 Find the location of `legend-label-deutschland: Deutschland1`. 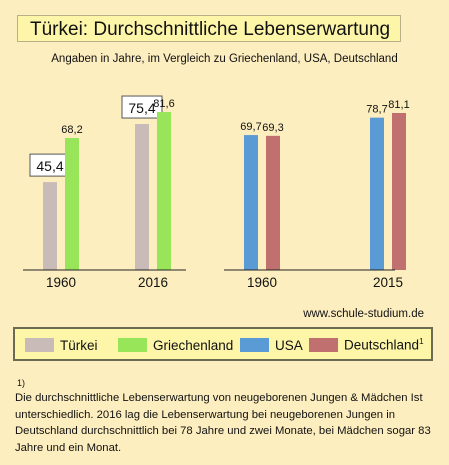

legend-label-deutschland: Deutschland1 is located at coordinates (384, 345).